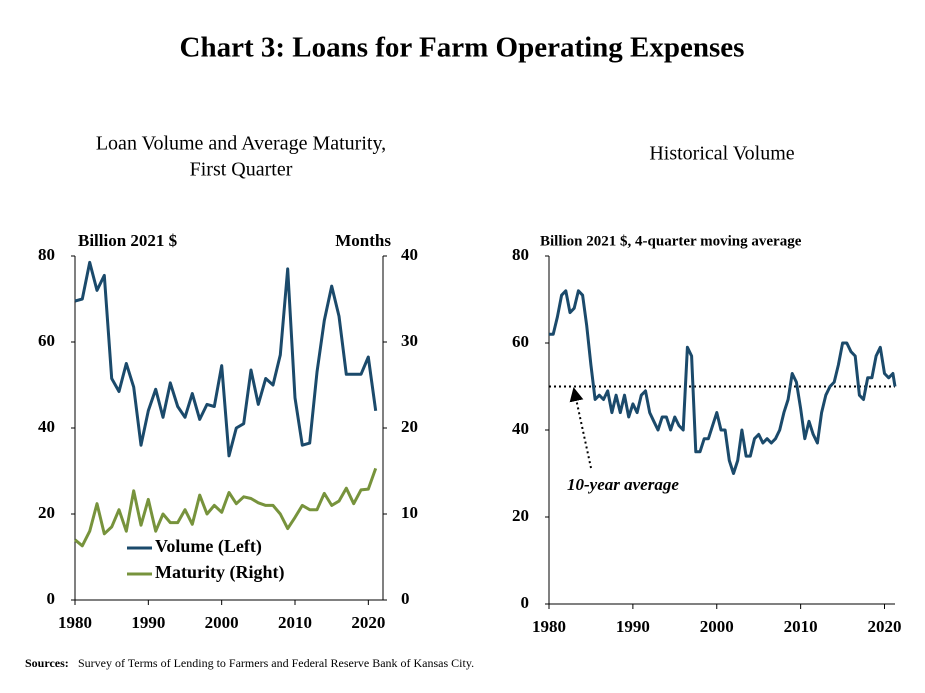 The width and height of the screenshot is (925, 693). Describe the element at coordinates (363, 240) in the screenshot. I see `y2-axis-label: Months` at that location.